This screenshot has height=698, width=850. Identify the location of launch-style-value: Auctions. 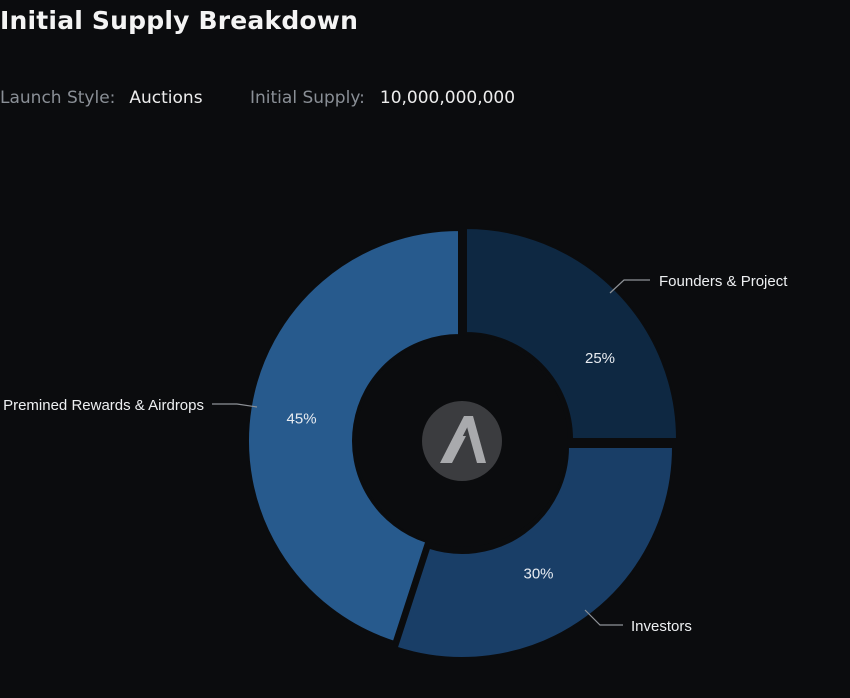
(166, 98).